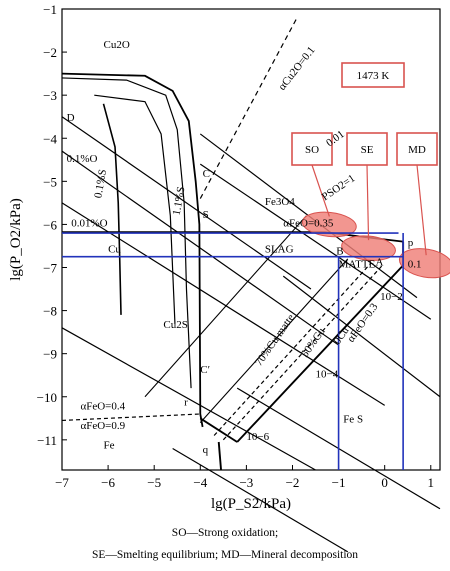 This screenshot has height=571, width=450. Describe the element at coordinates (219, 456) in the screenshot. I see `q-drop` at that location.